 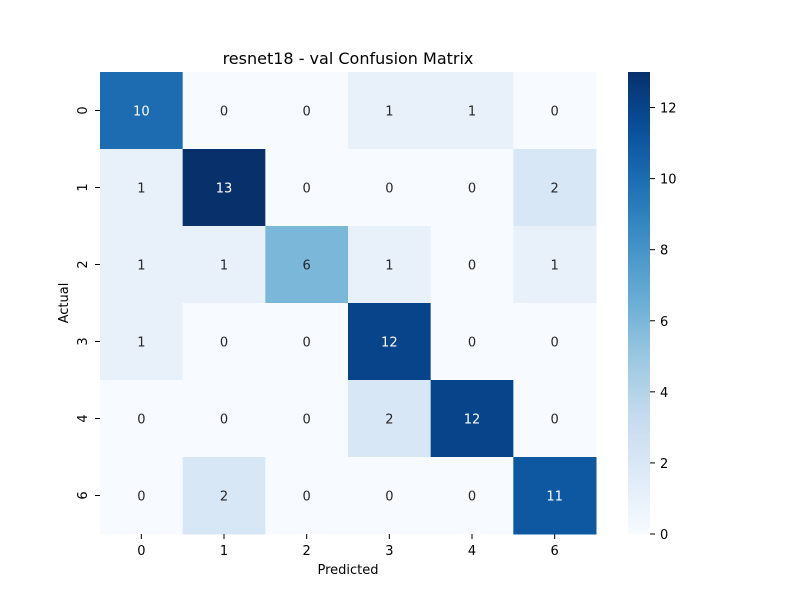 I want to click on cell-value-label: 13, so click(x=224, y=189).